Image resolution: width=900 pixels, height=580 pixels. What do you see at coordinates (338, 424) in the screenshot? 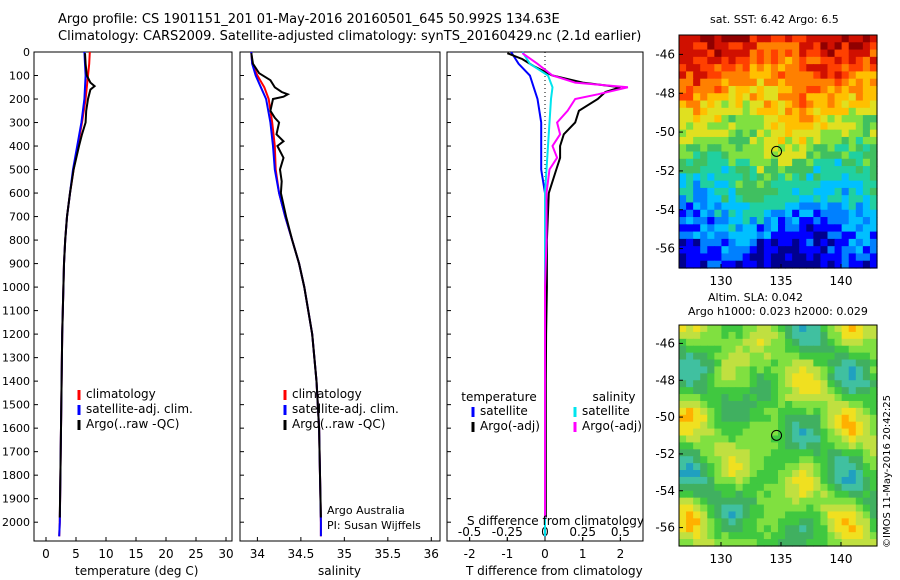
I see `legend-label: Argo(..raw -QC)` at bounding box center [338, 424].